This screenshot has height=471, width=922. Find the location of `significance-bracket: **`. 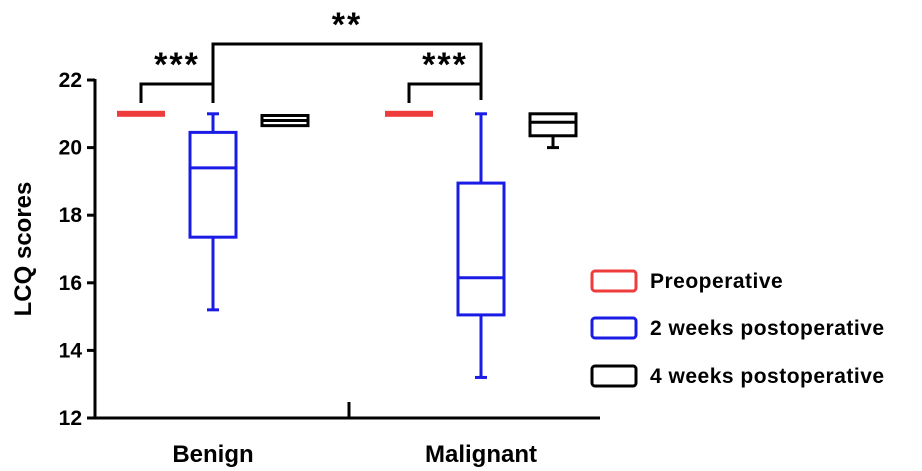

significance-bracket: ** is located at coordinates (347, 52).